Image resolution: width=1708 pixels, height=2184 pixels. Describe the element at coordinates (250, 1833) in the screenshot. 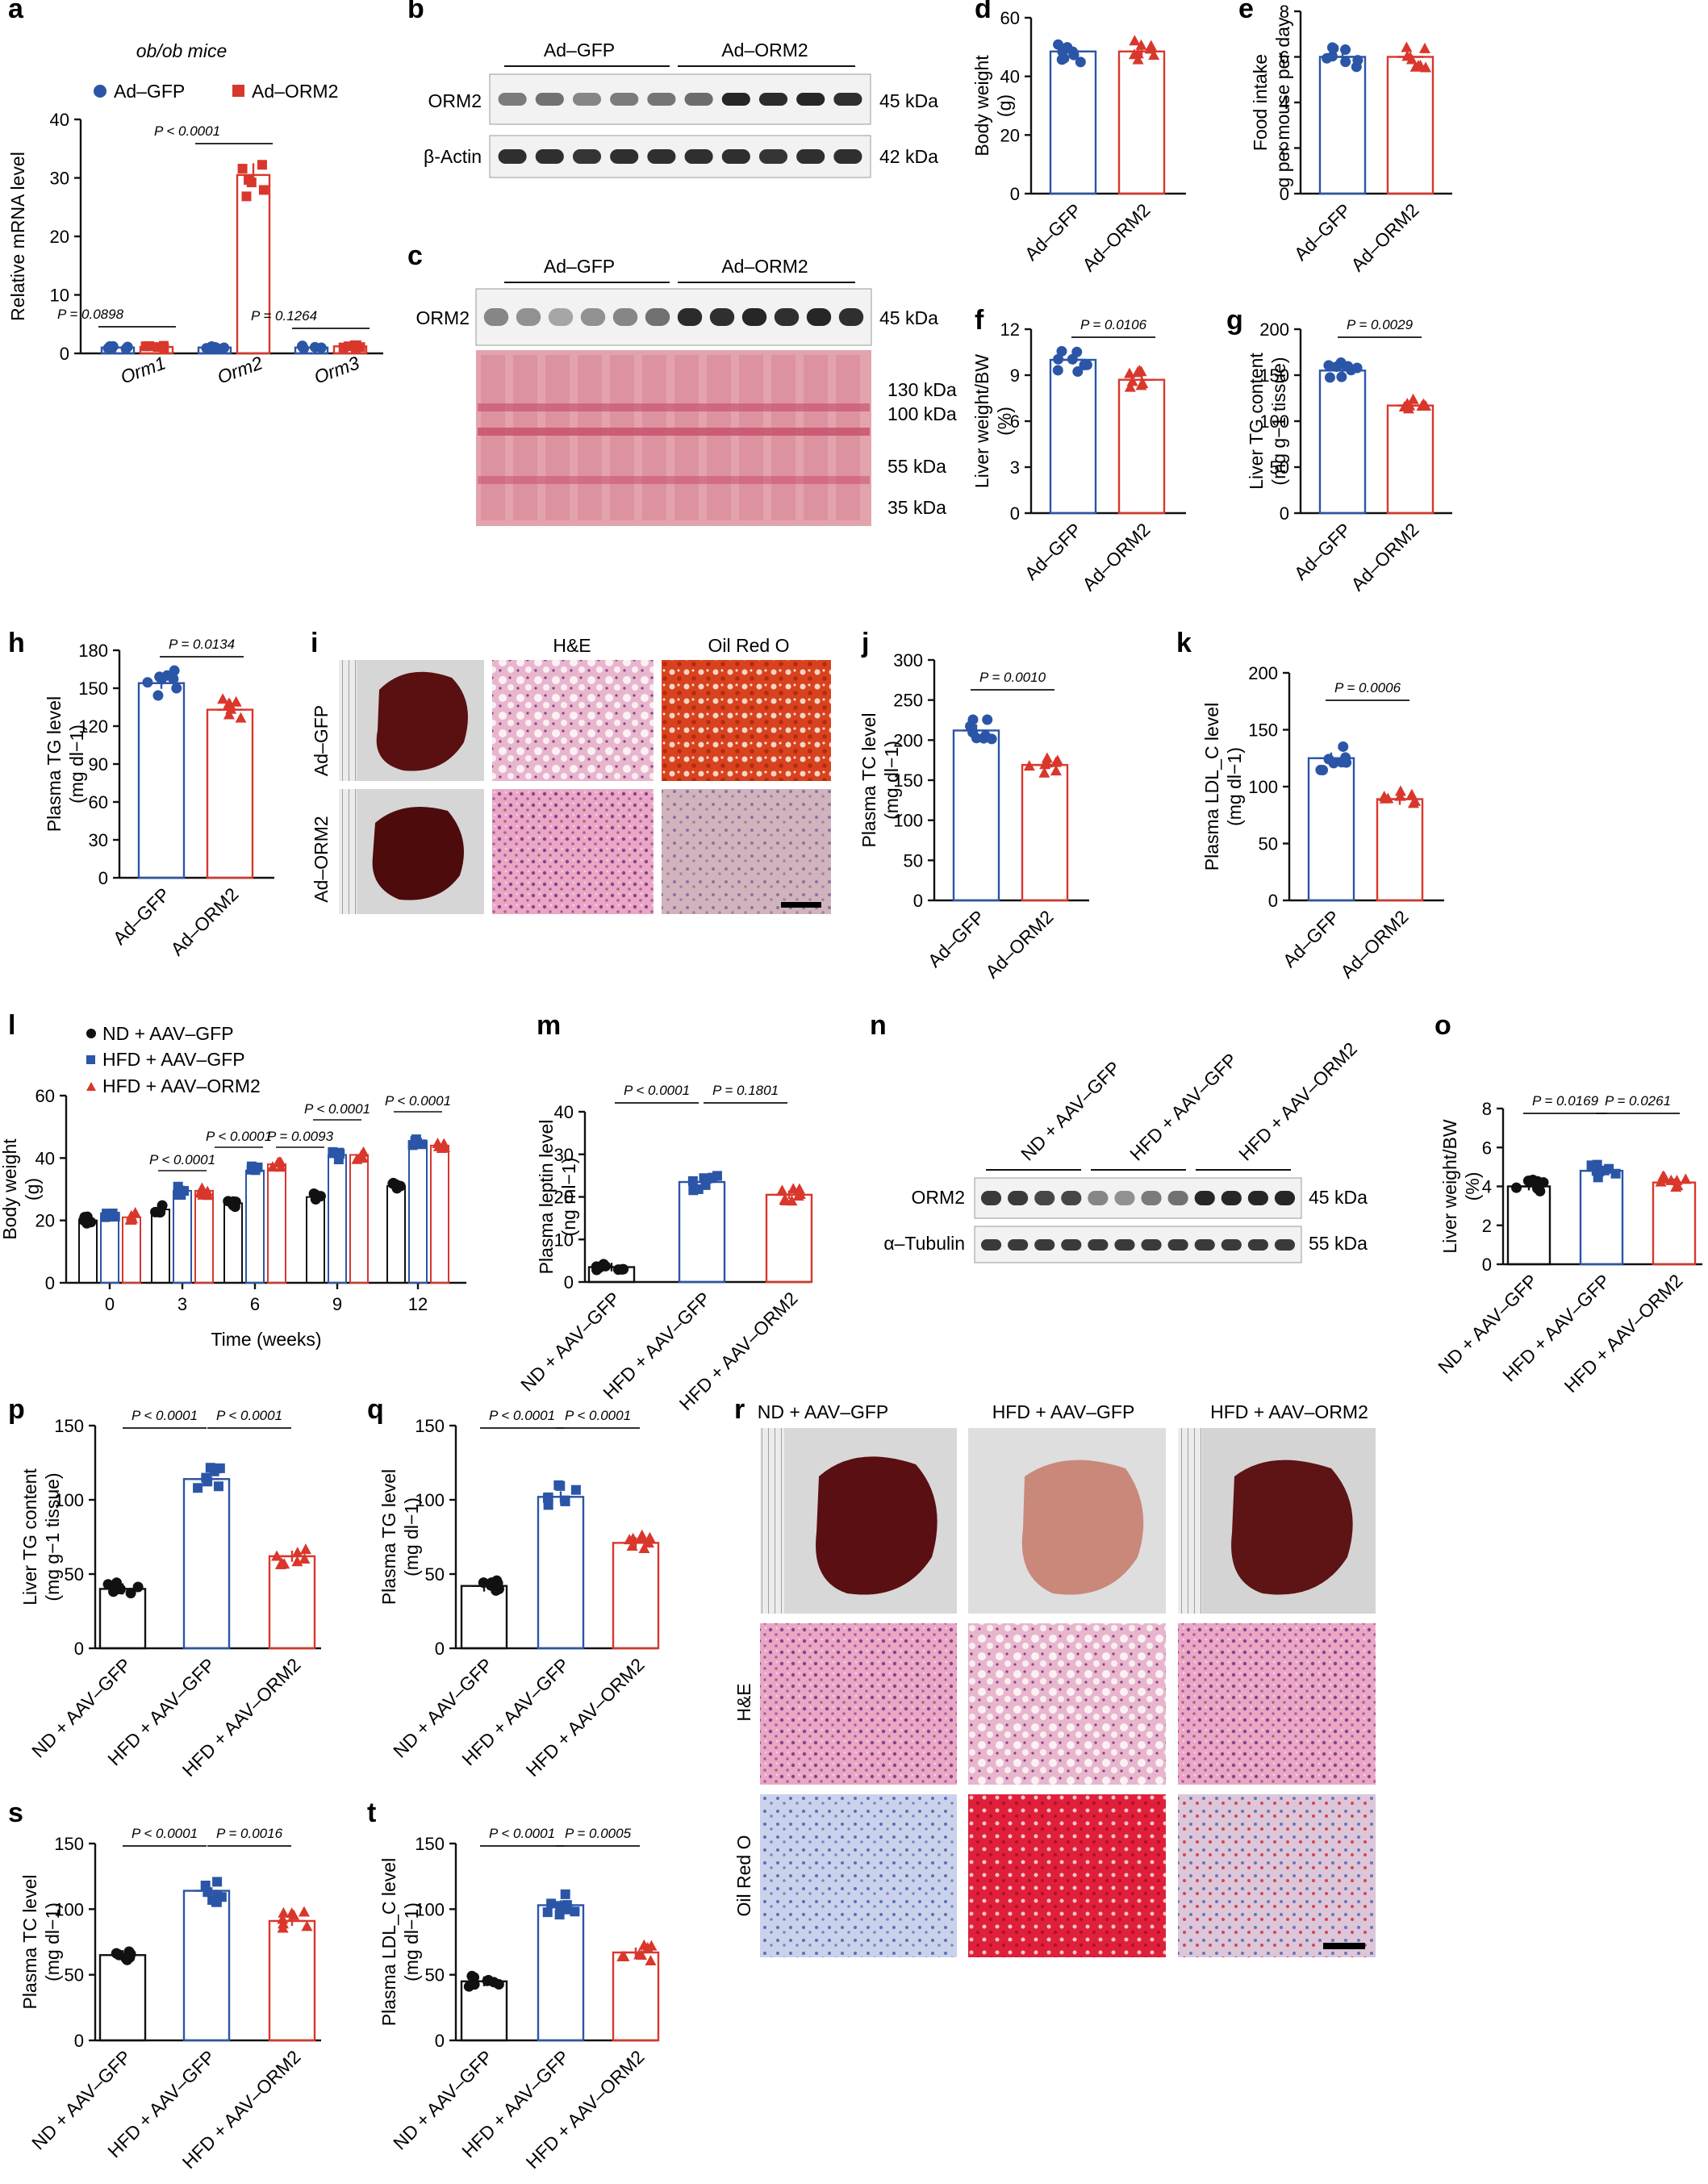

I see `panel-s-pvalue: P = 0.0016` at that location.